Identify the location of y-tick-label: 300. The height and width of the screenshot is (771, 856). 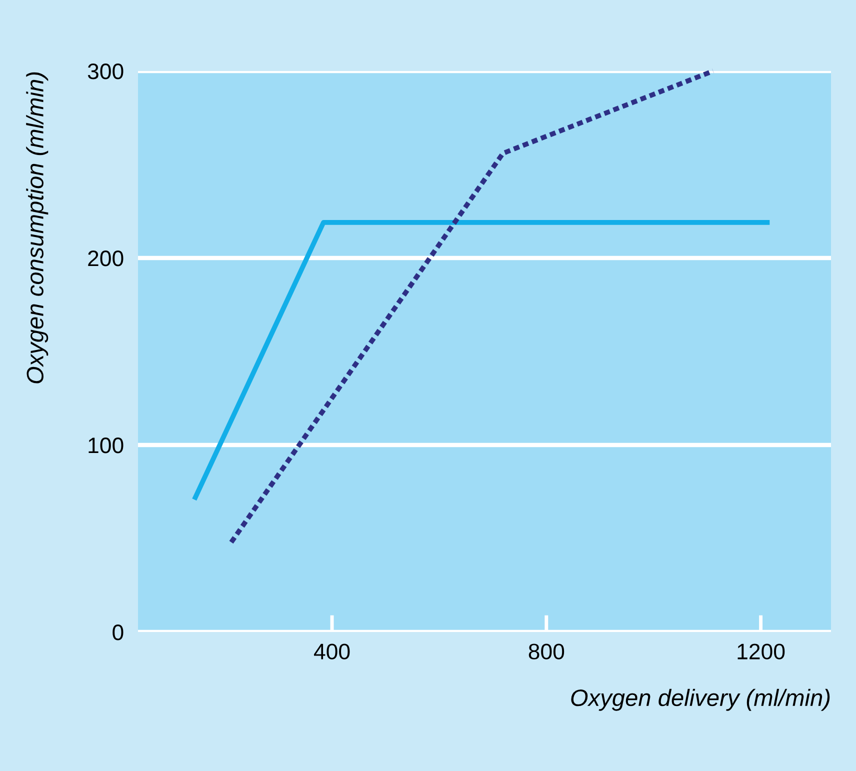
(106, 72).